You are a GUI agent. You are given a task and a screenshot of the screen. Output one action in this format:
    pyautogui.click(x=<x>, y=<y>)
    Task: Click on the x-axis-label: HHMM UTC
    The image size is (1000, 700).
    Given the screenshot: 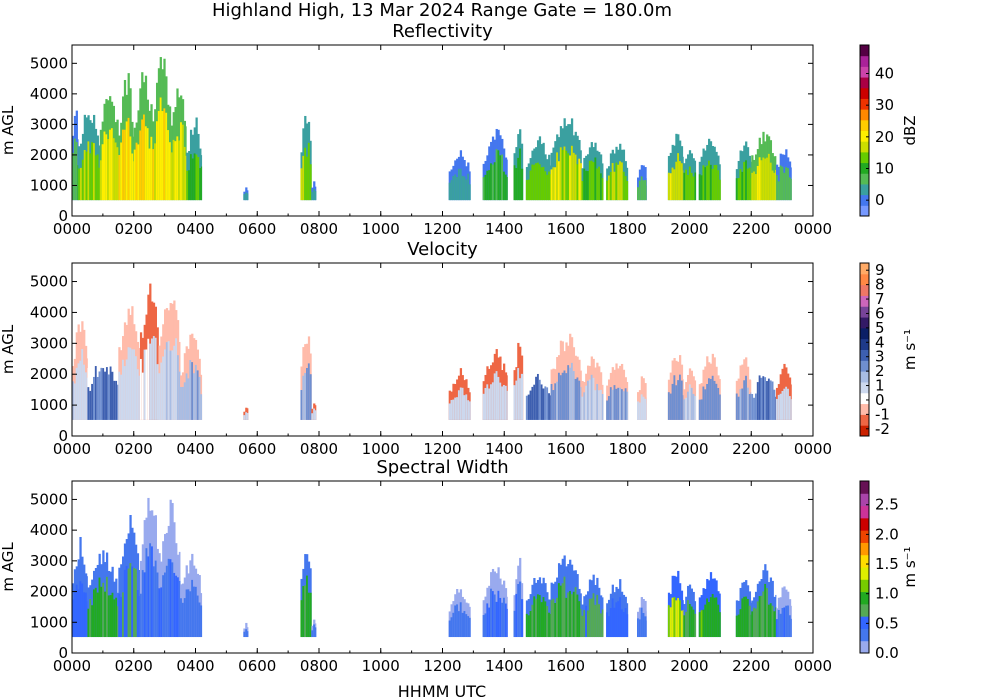 What is the action you would take?
    pyautogui.click(x=442, y=691)
    